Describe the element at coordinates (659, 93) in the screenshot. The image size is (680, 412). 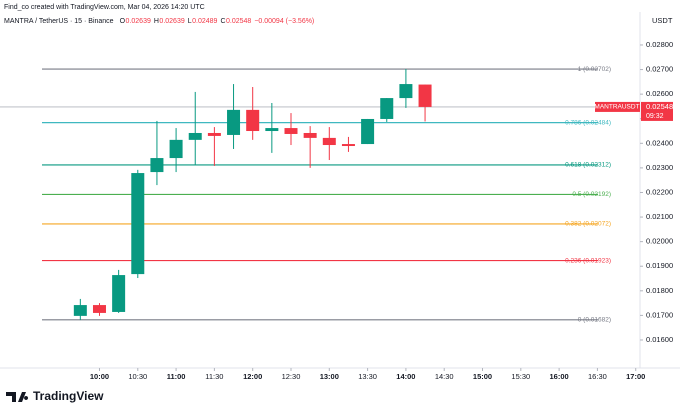
I see `y-tick-label: 0.02600` at that location.